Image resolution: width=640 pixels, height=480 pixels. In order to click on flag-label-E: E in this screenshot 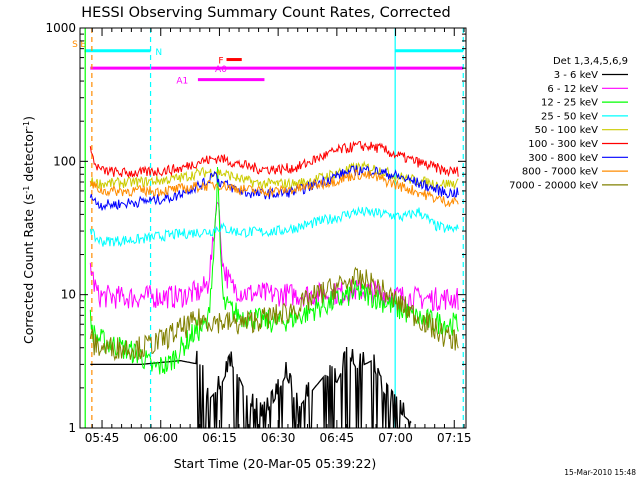, I will do `click(83, 45)`.